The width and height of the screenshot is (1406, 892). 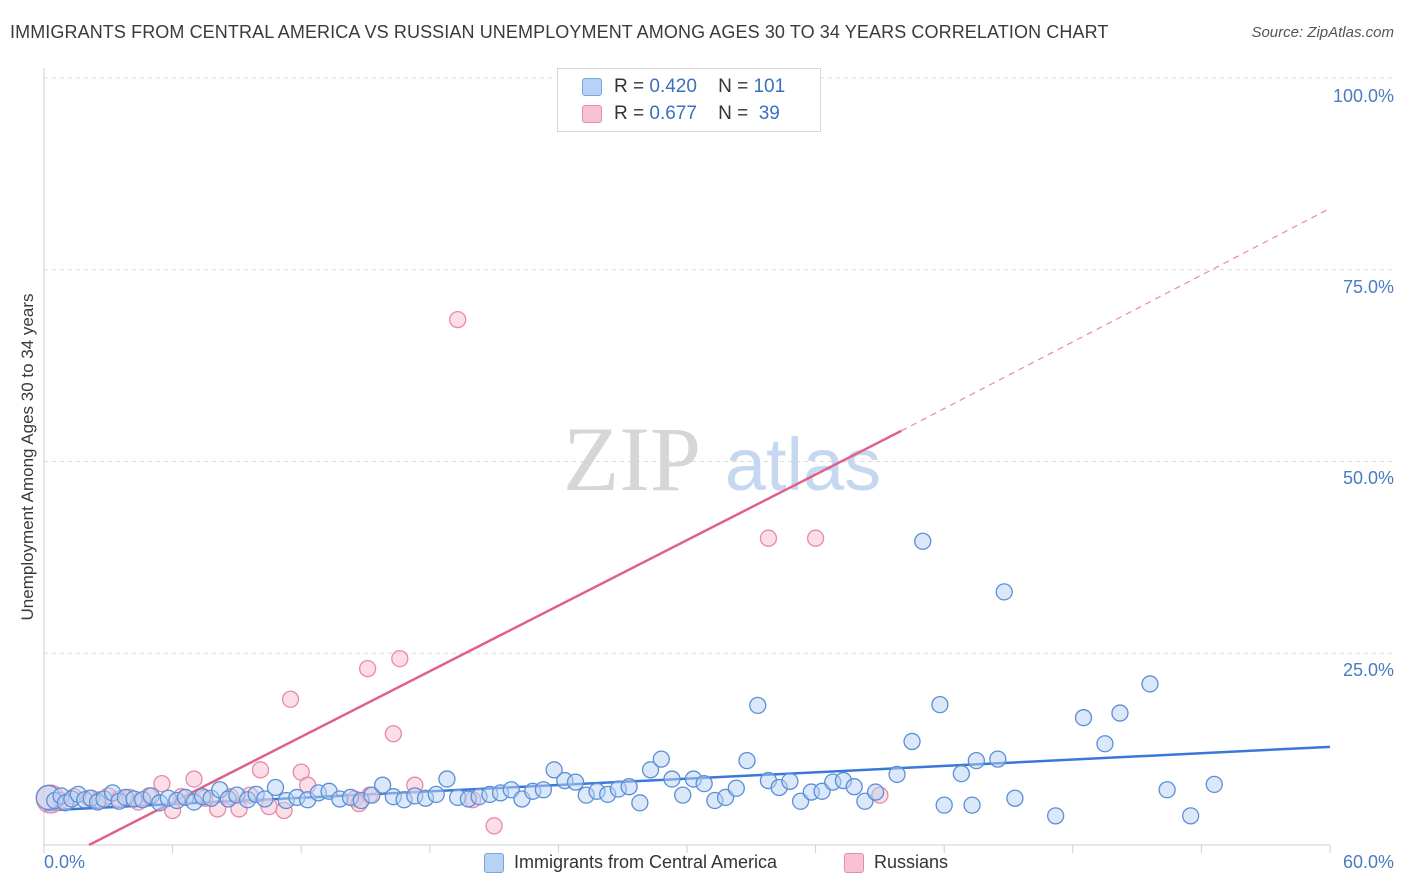 I want to click on y-tick-label: 25.0%, so click(x=1368, y=670).